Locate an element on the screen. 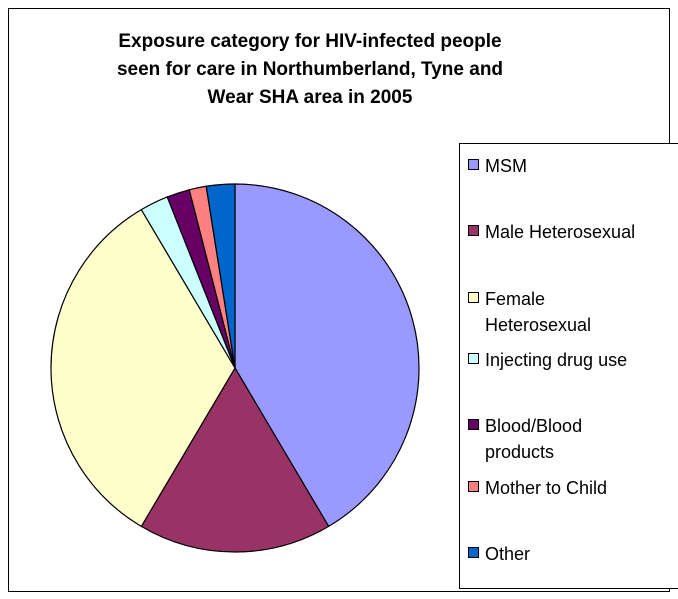 The image size is (678, 599). legend-item-msm: MSM is located at coordinates (573, 166).